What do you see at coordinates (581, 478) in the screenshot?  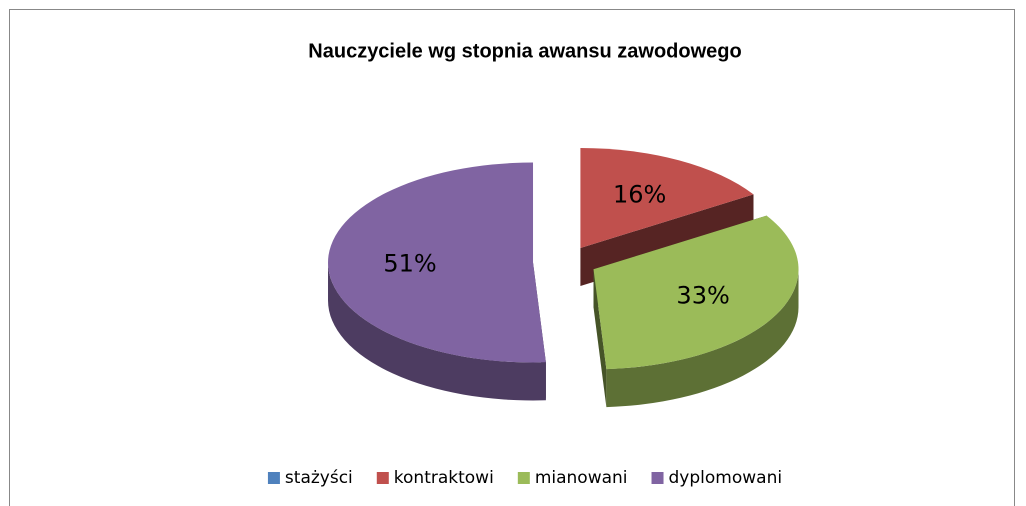 I see `legend-label: mianowani` at bounding box center [581, 478].